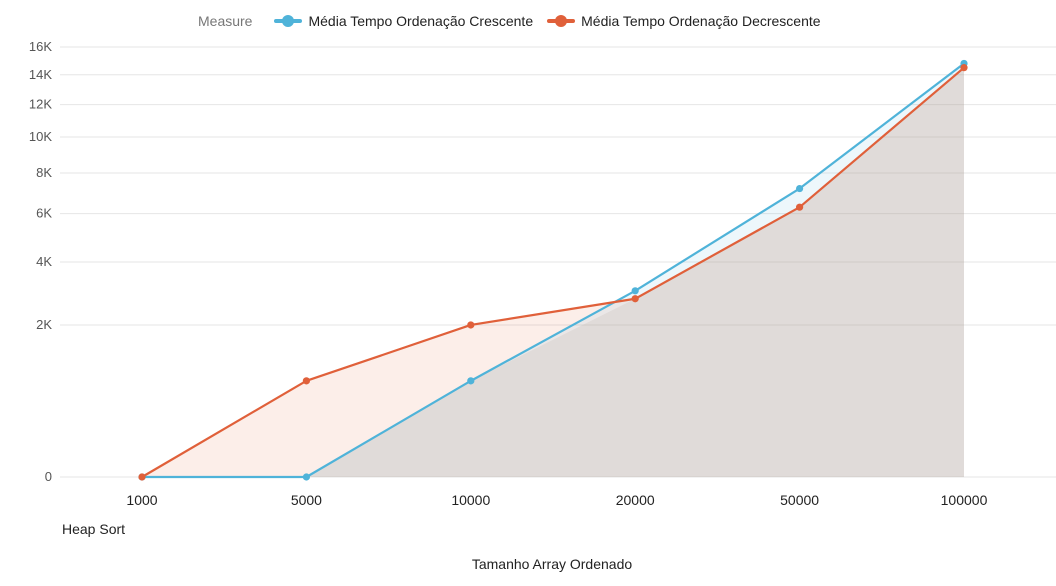  Describe the element at coordinates (44, 261) in the screenshot. I see `y-tick-label: 4K` at that location.